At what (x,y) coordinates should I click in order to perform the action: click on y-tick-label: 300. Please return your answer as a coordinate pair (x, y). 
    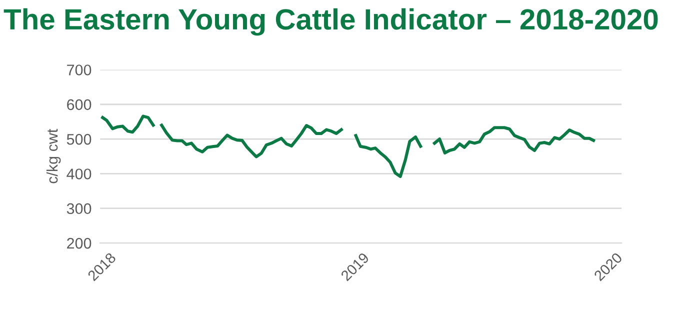
    Looking at the image, I should click on (79, 208).